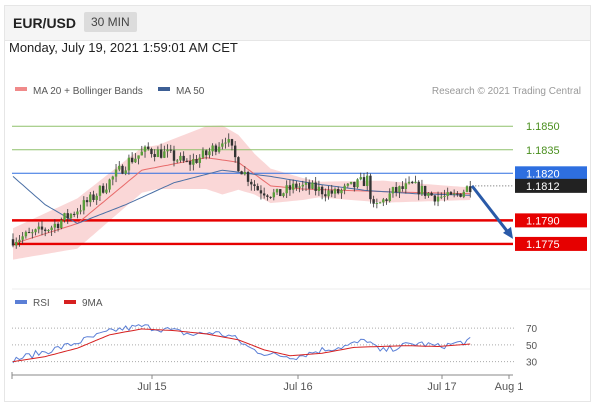 The image size is (596, 405). Describe the element at coordinates (491, 210) in the screenshot. I see `forecast-arrow` at that location.